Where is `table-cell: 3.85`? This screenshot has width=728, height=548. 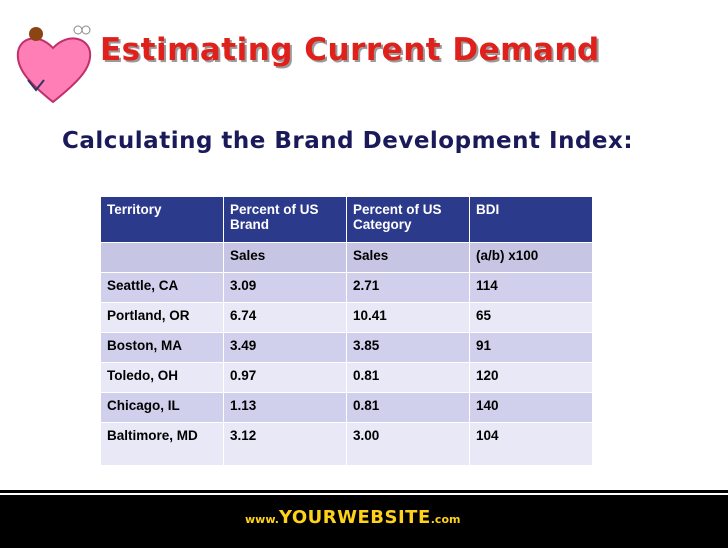
table-cell: 3.85 is located at coordinates (408, 347).